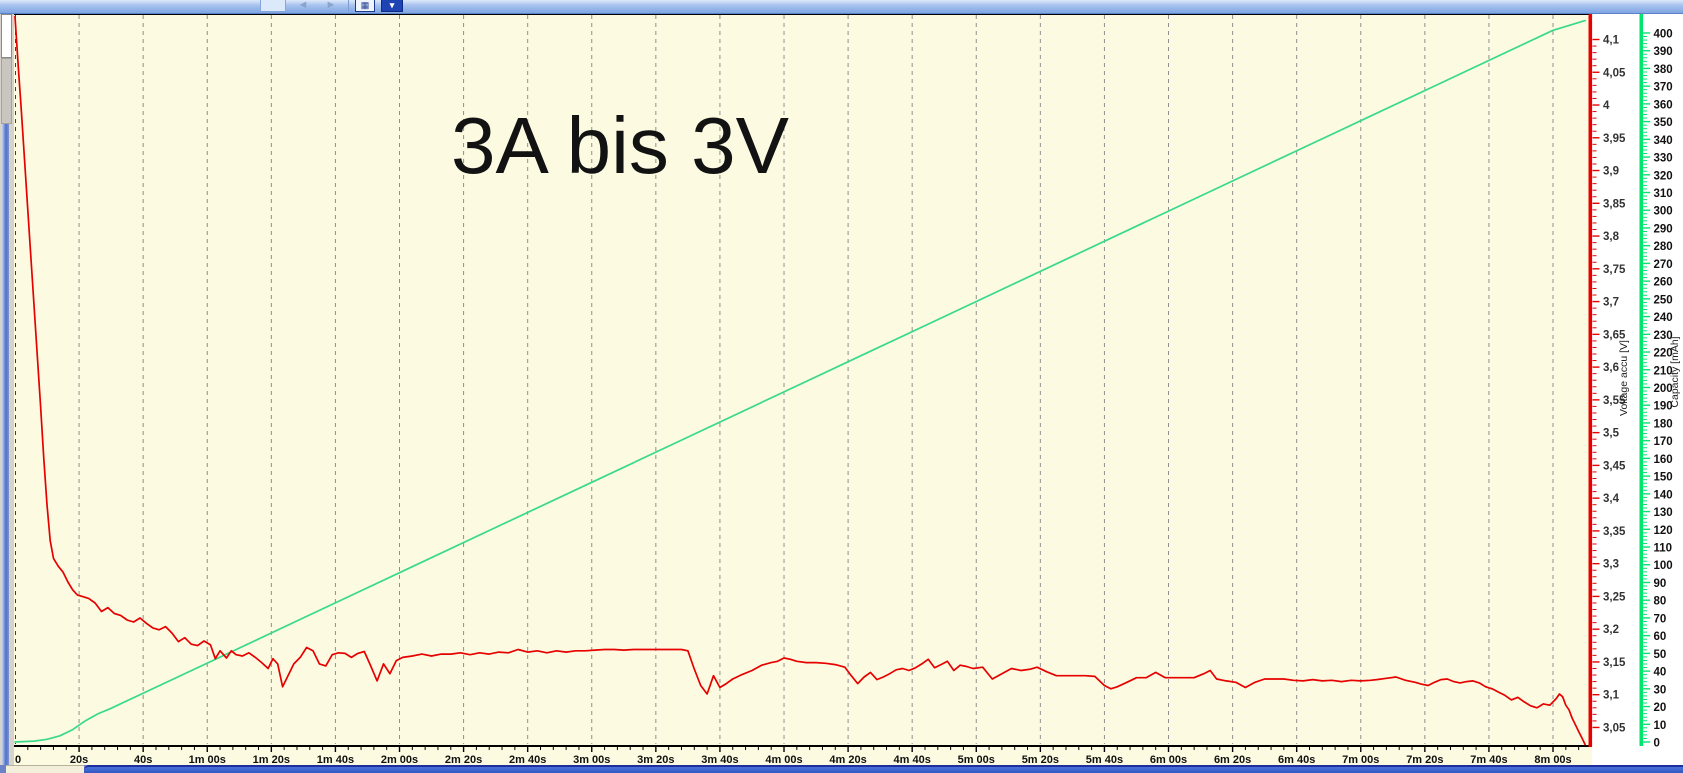  I want to click on svg-text: 6m 40s, so click(1296, 760).